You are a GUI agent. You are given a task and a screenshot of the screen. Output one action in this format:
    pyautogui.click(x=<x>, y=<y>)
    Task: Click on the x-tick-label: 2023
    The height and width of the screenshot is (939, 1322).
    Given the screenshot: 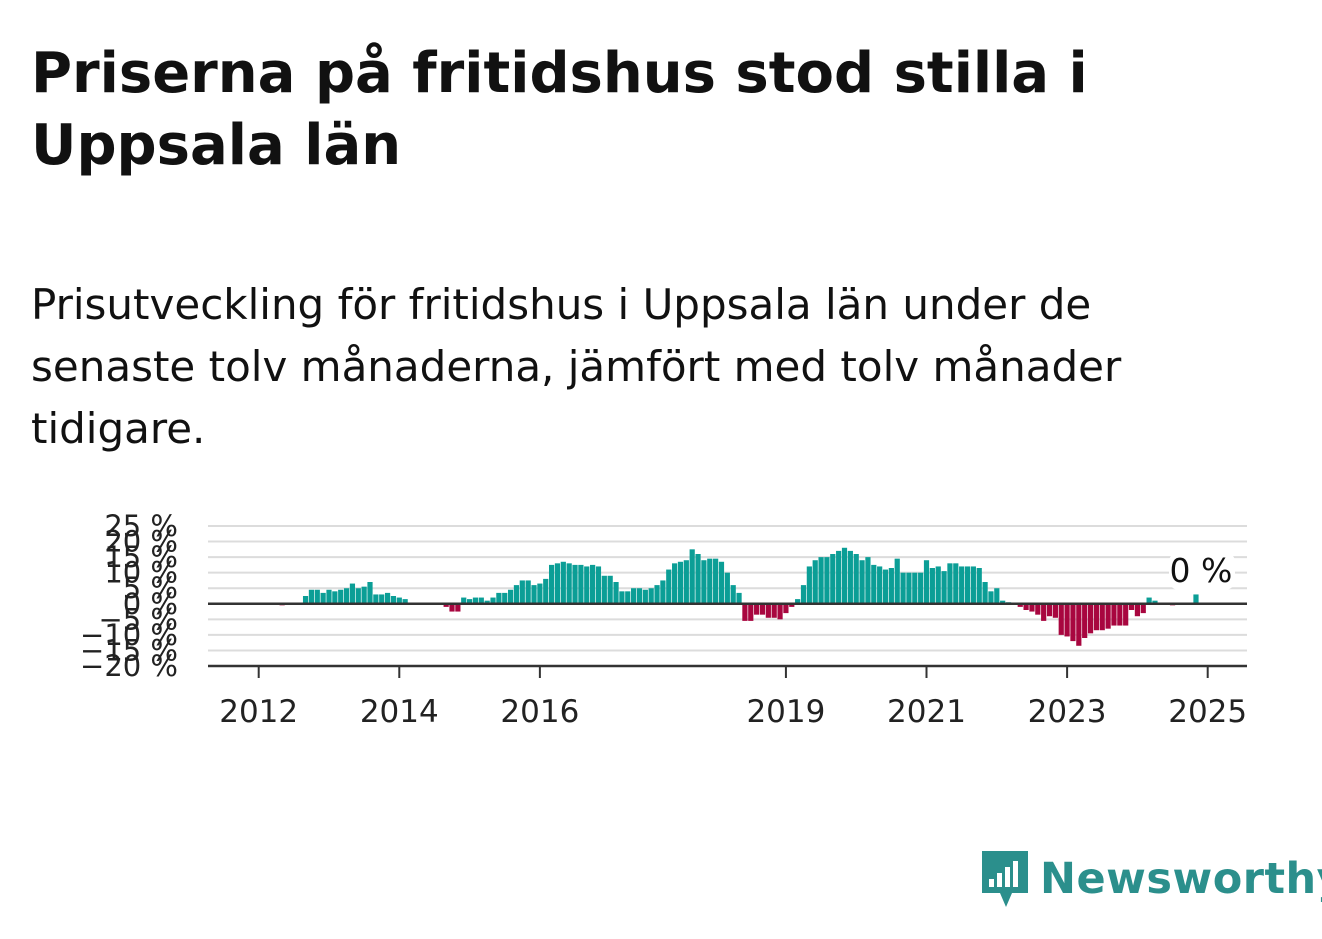 What is the action you would take?
    pyautogui.click(x=1067, y=712)
    